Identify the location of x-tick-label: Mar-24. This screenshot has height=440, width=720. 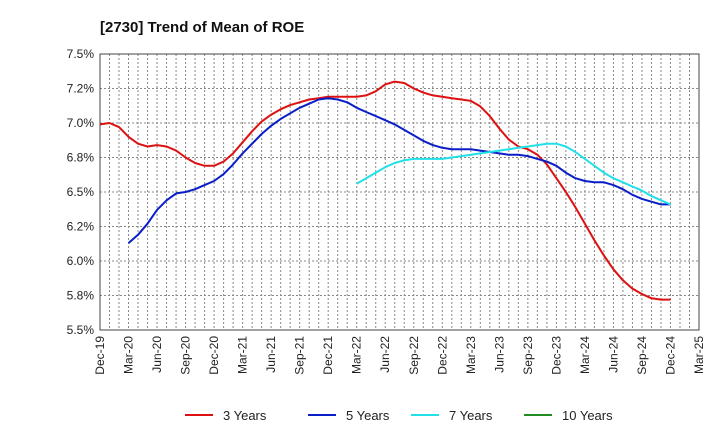
(585, 355).